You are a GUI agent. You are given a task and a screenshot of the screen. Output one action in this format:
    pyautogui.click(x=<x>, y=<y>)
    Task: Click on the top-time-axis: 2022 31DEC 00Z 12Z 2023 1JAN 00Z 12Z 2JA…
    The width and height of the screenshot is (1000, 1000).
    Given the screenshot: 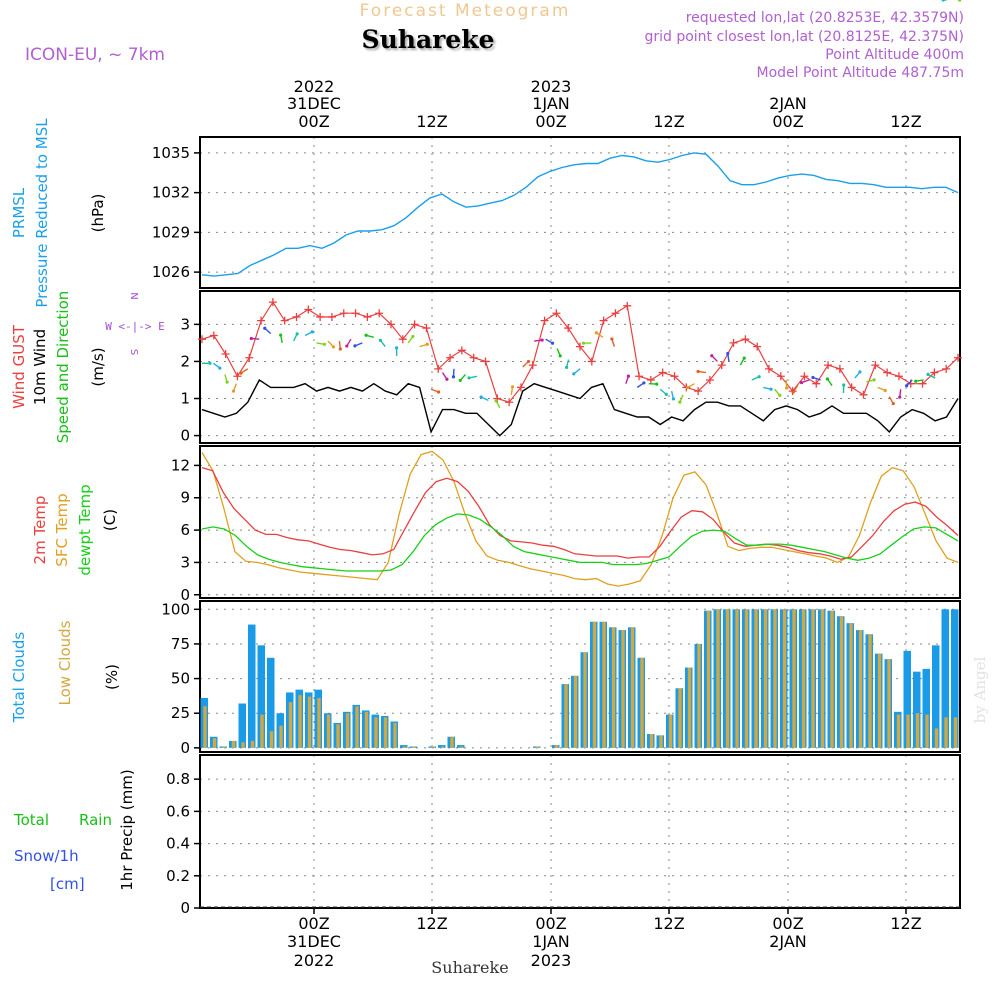 What is the action you would take?
    pyautogui.click(x=604, y=104)
    